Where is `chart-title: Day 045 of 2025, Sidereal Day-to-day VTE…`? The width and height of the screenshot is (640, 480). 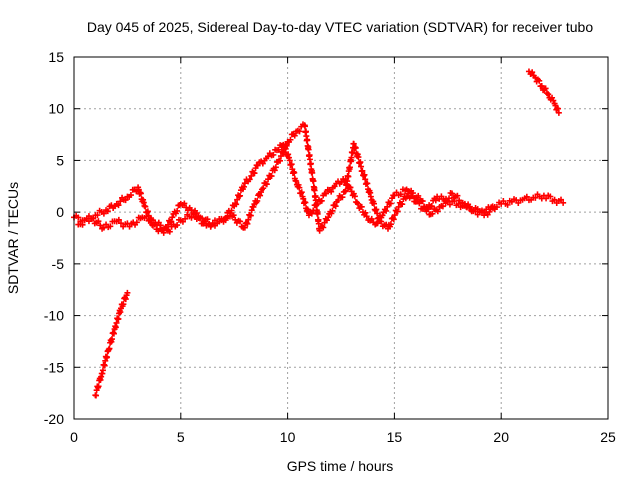 chart-title: Day 045 of 2025, Sidereal Day-to-day VTE… is located at coordinates (340, 27).